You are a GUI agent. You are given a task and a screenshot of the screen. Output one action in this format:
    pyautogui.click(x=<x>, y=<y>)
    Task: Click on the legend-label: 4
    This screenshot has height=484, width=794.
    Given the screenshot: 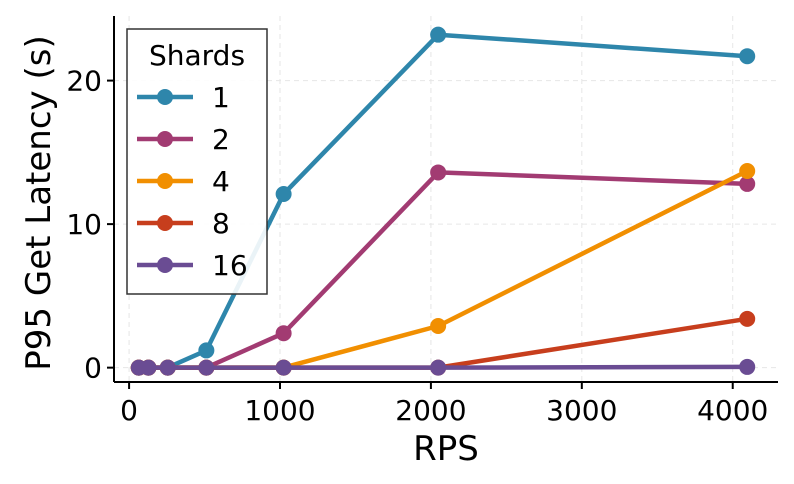 What is the action you would take?
    pyautogui.click(x=221, y=181)
    